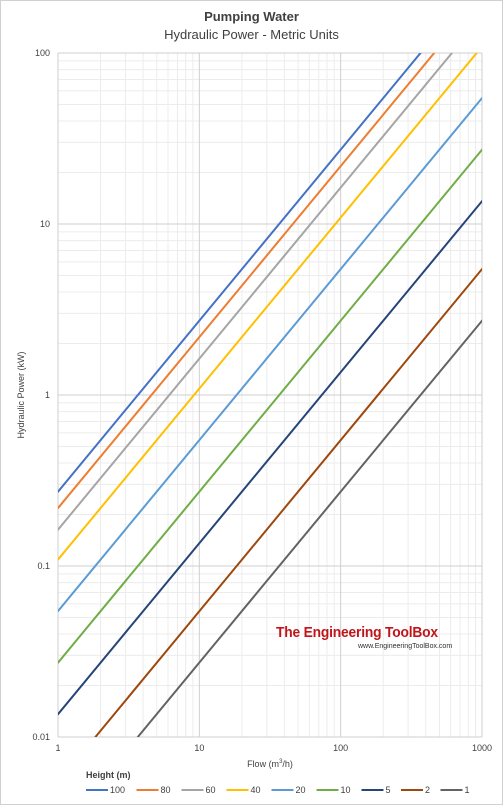 The height and width of the screenshot is (805, 503). Describe the element at coordinates (346, 790) in the screenshot. I see `legend-label-10: 10` at that location.